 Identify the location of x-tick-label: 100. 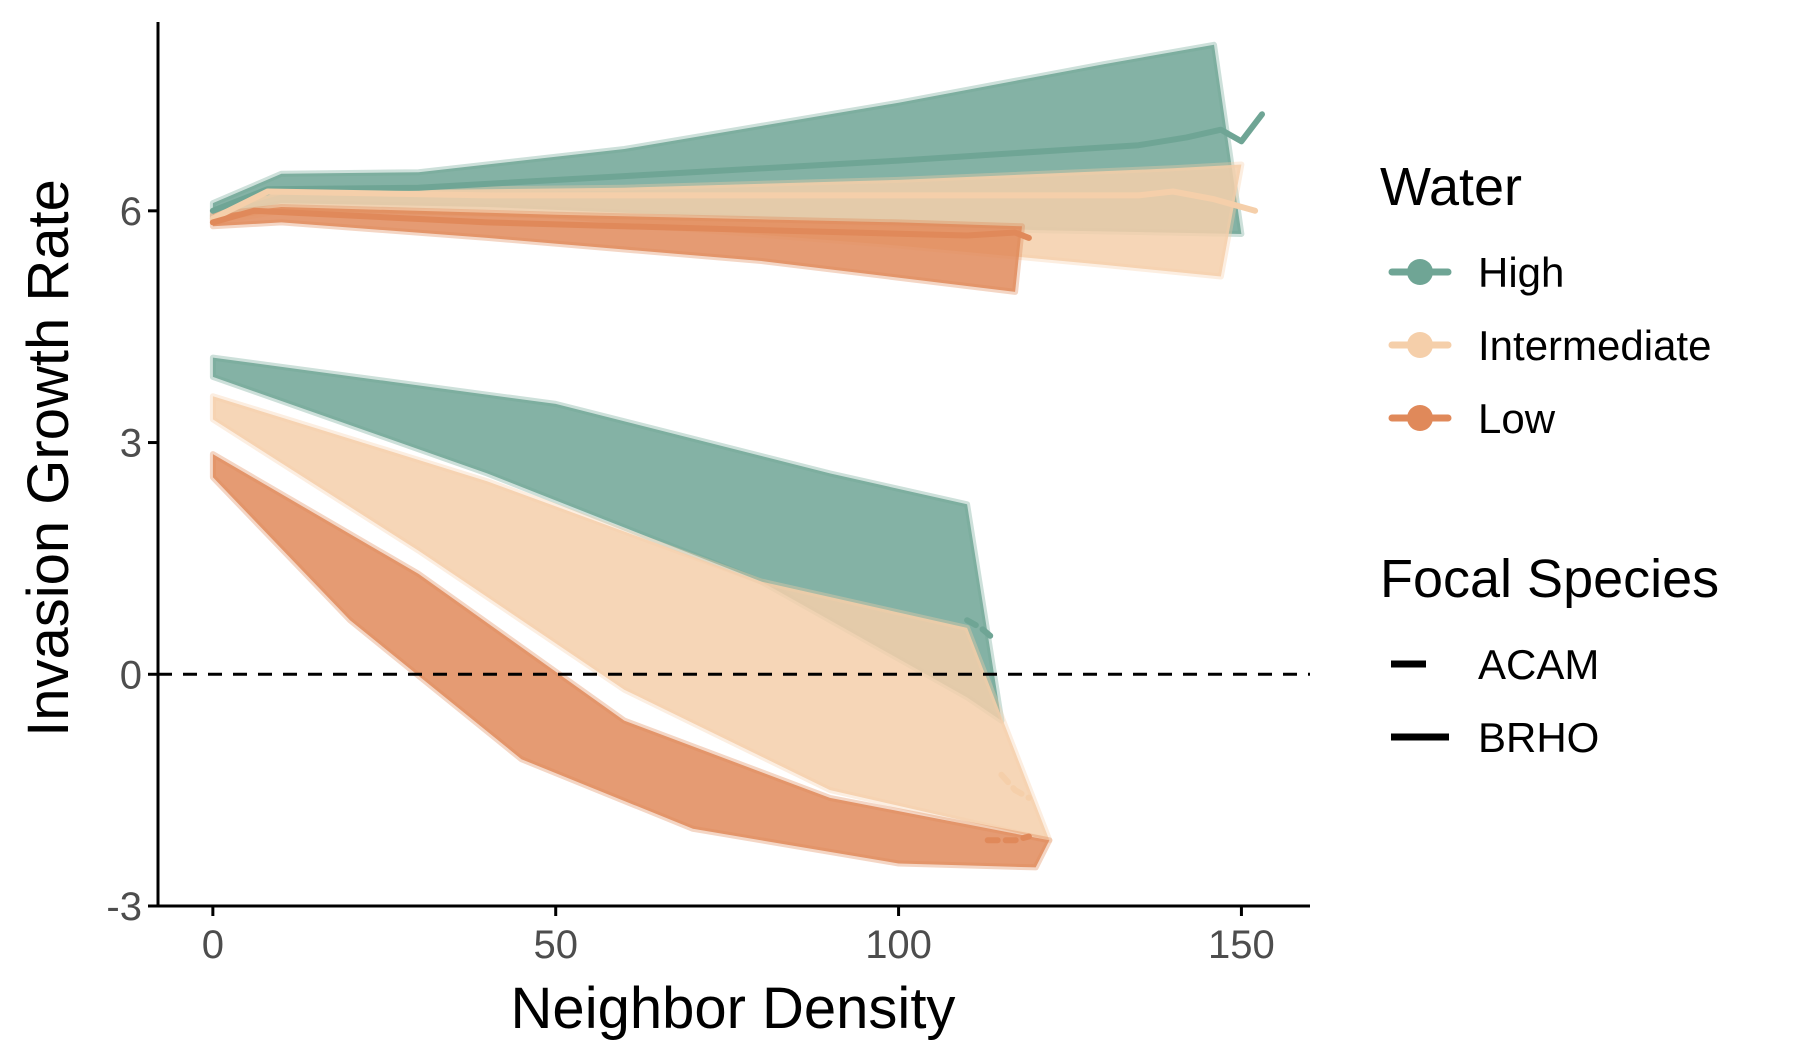
(898, 945).